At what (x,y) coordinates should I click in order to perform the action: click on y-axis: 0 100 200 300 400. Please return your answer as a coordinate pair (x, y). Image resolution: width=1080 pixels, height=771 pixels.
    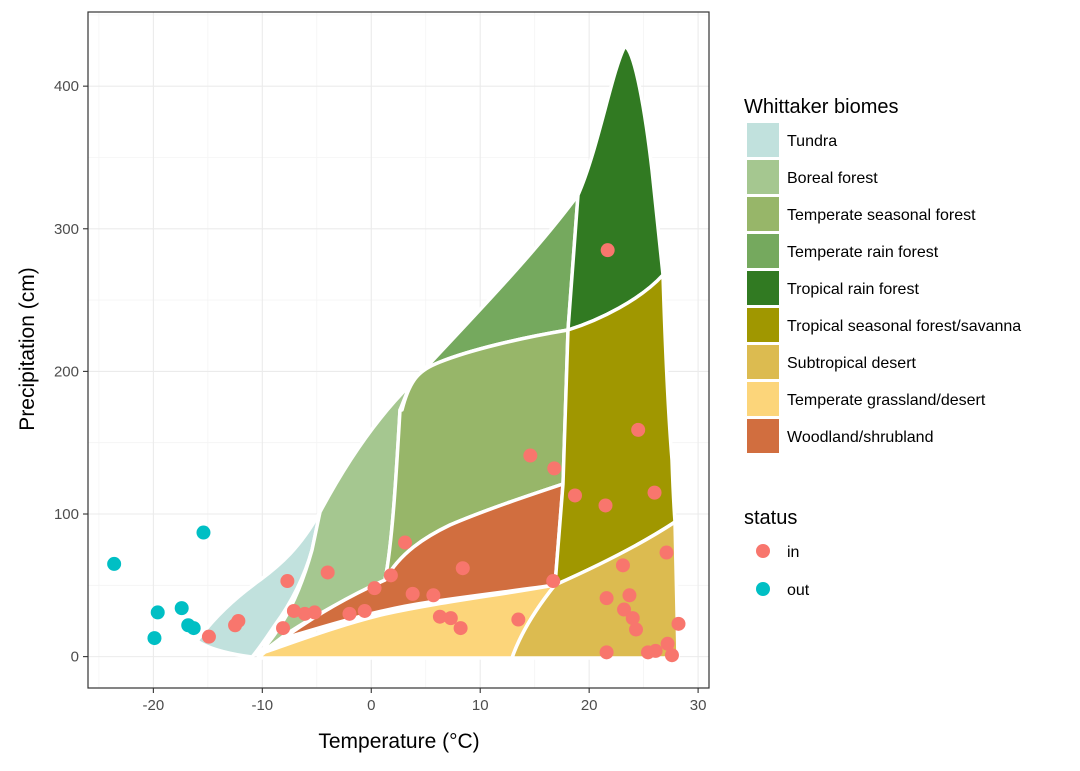
    Looking at the image, I should click on (71, 372).